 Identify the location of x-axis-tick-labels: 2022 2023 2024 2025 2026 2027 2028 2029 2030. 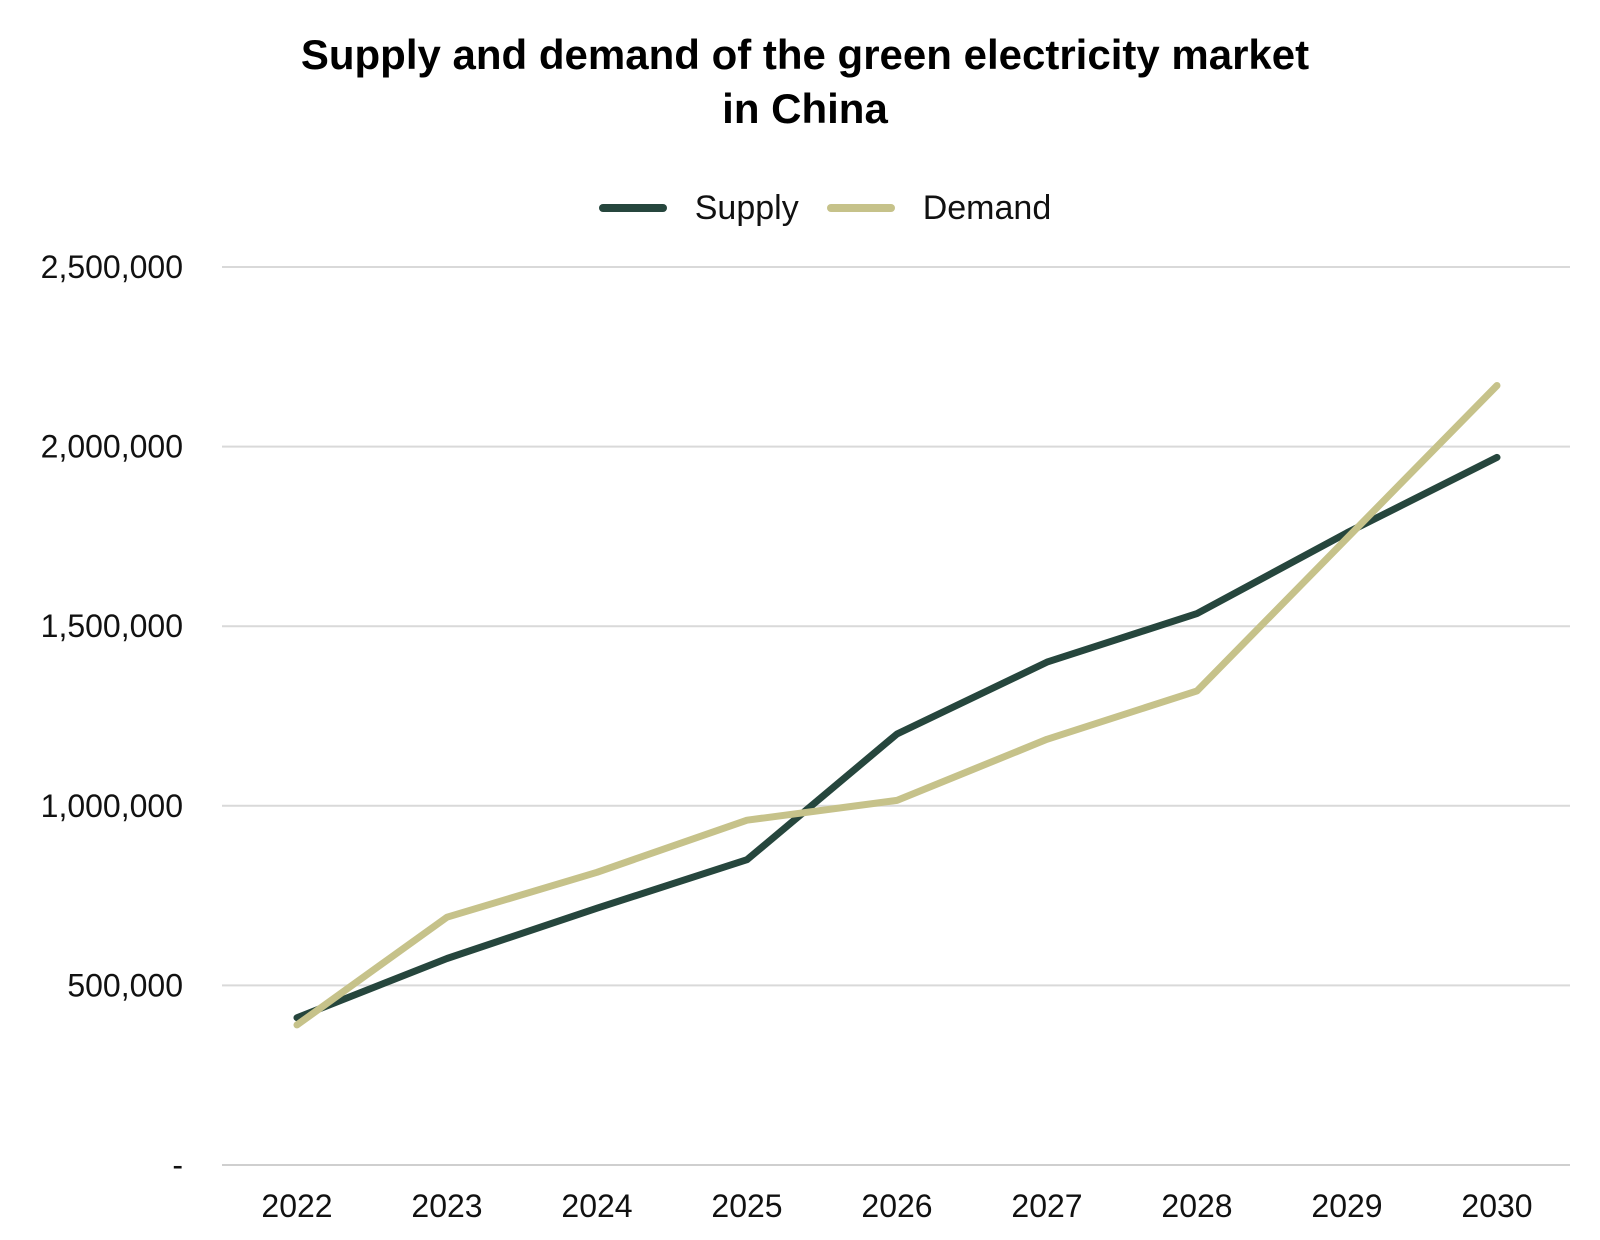
(896, 1206).